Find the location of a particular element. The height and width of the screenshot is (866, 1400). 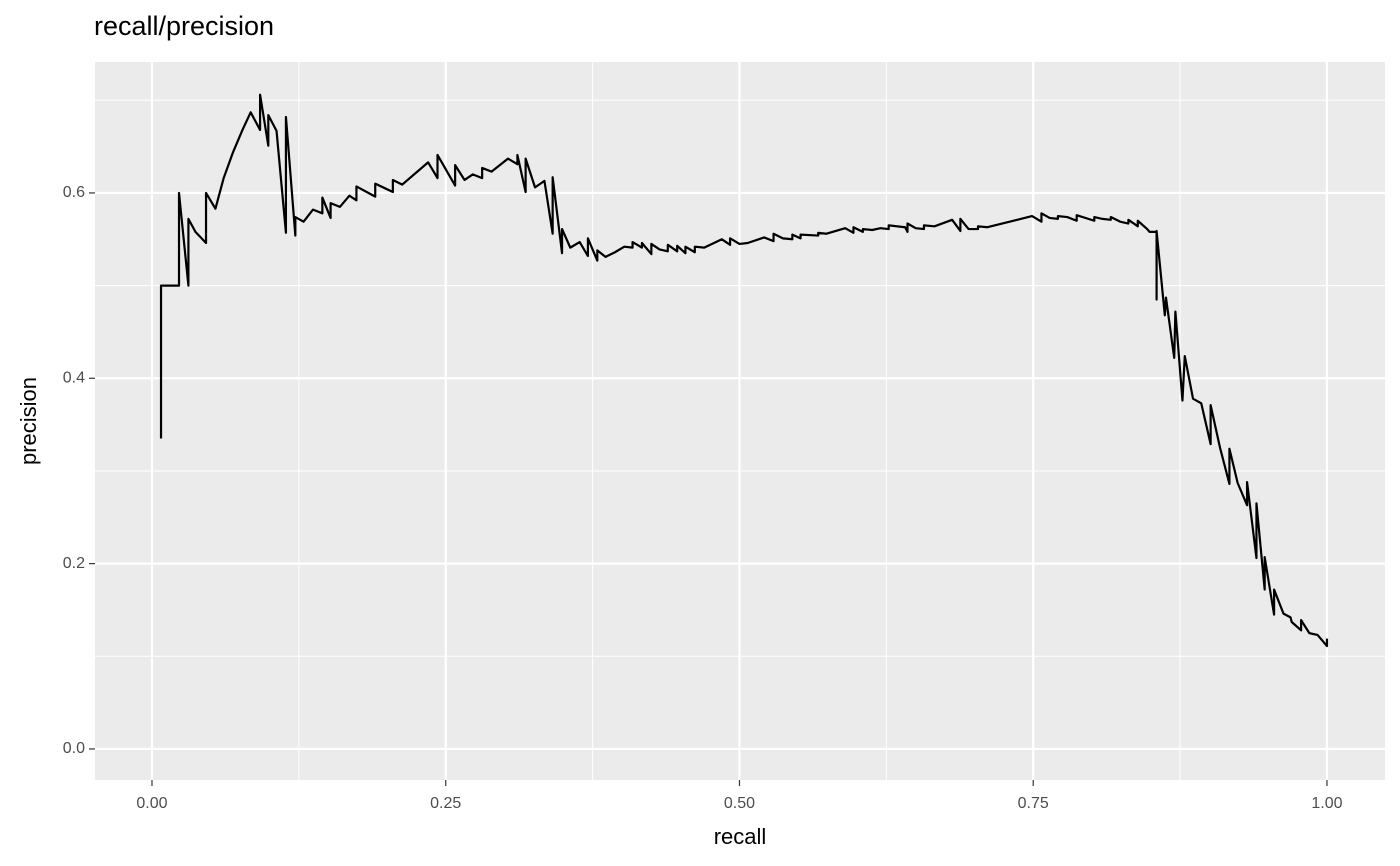

y-tick-label: 0.4 is located at coordinates (74, 377).